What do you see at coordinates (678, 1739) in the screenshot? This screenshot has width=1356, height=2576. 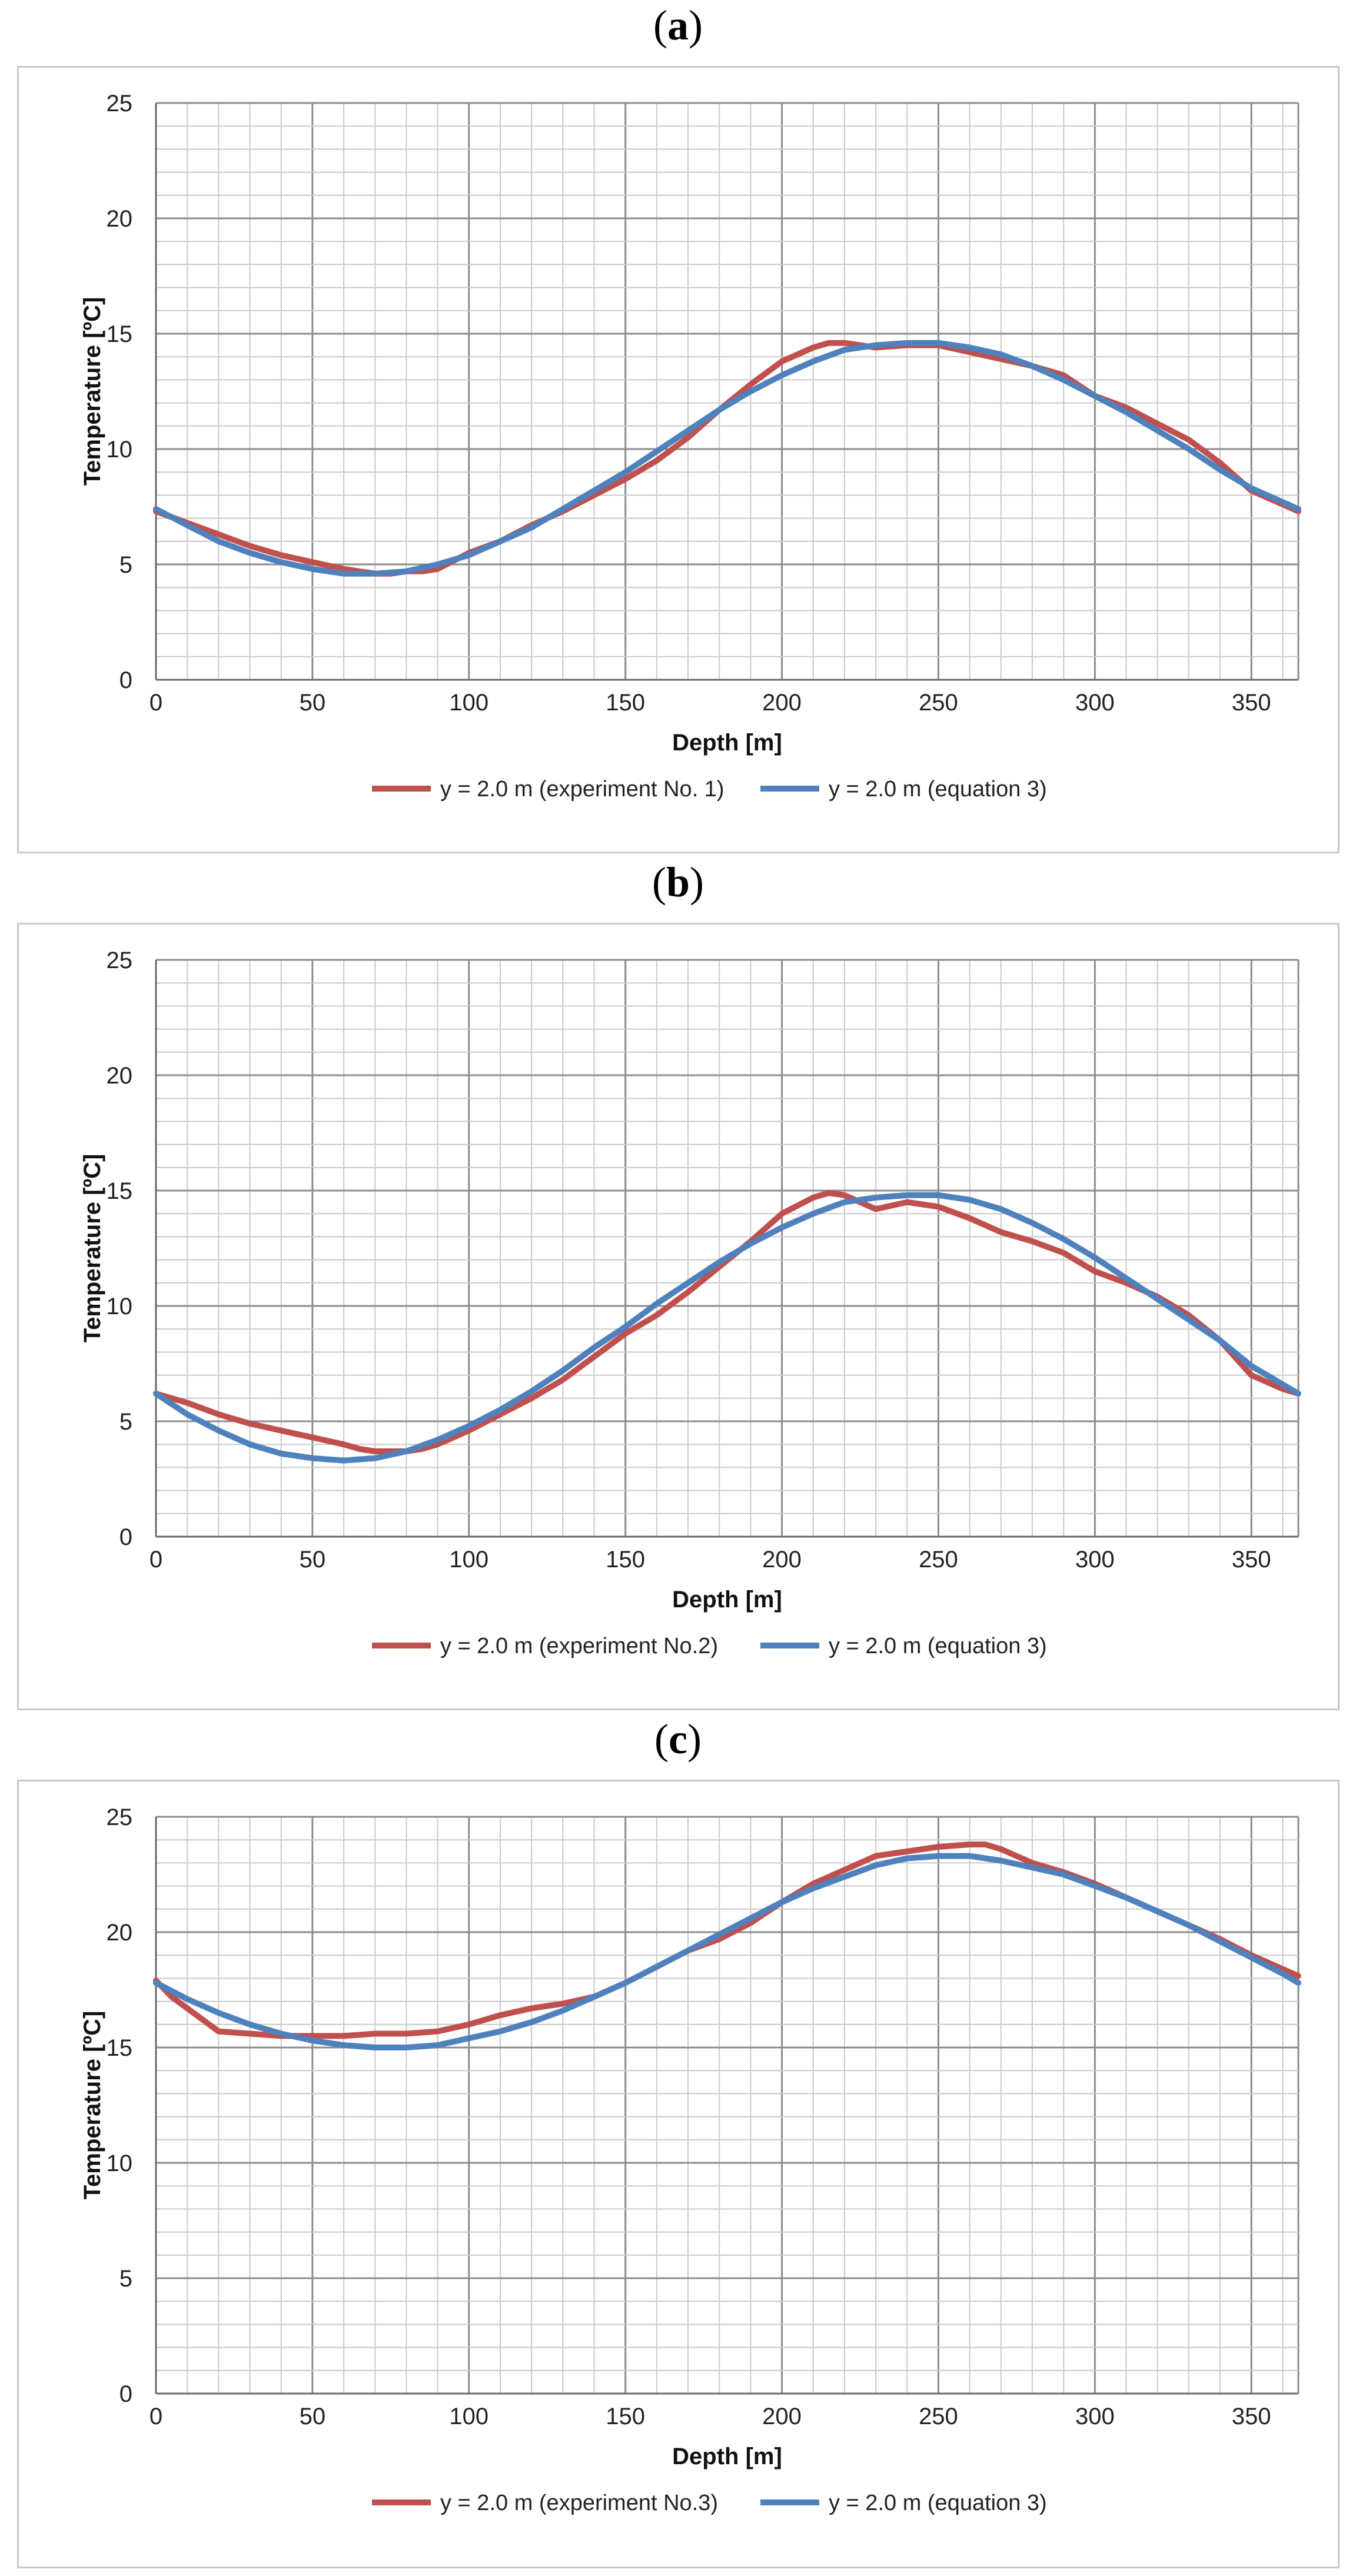 I see `panel-label-c: (c)` at bounding box center [678, 1739].